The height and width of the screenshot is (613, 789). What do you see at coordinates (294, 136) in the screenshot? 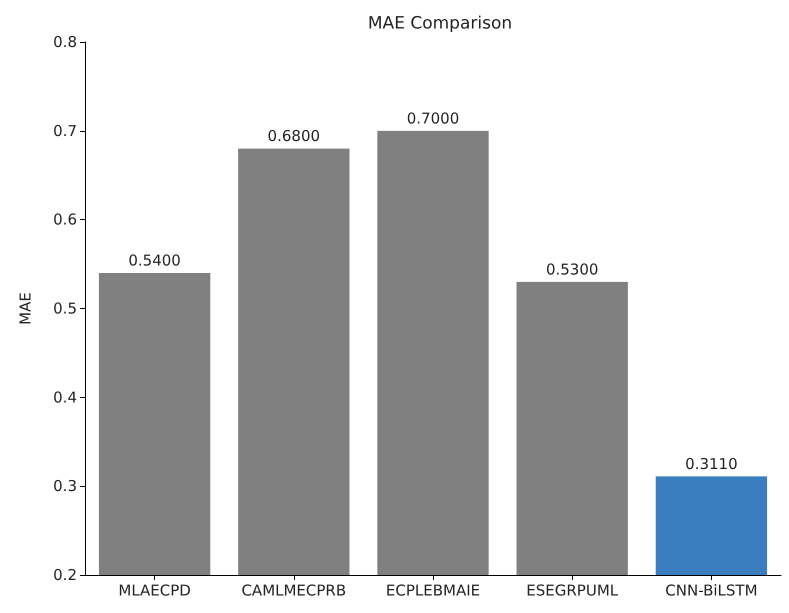
I see `data-label: 0.6800` at bounding box center [294, 136].